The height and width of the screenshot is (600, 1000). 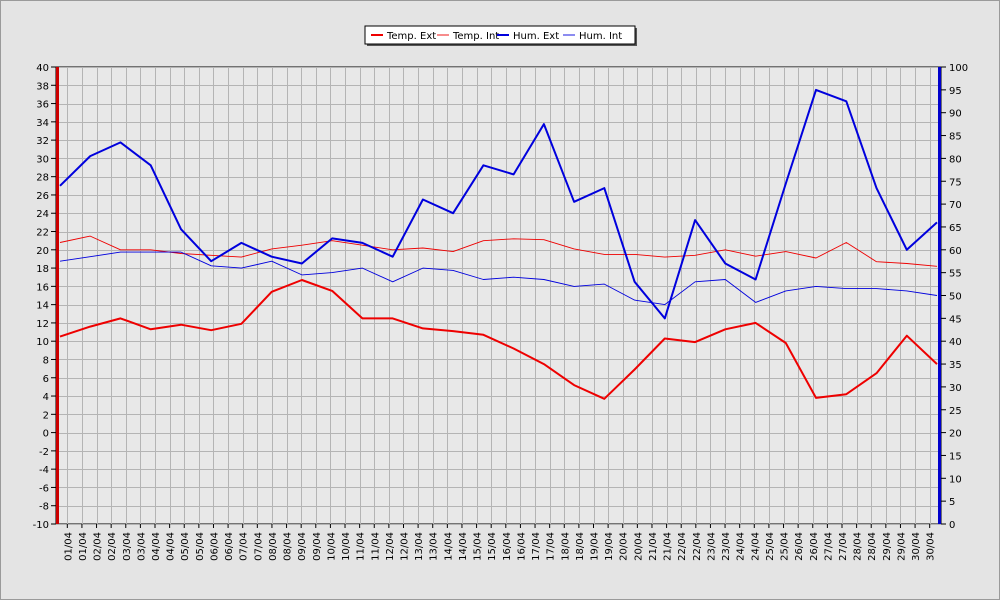 I want to click on left-axis-tick-label: -4, so click(x=44, y=470).